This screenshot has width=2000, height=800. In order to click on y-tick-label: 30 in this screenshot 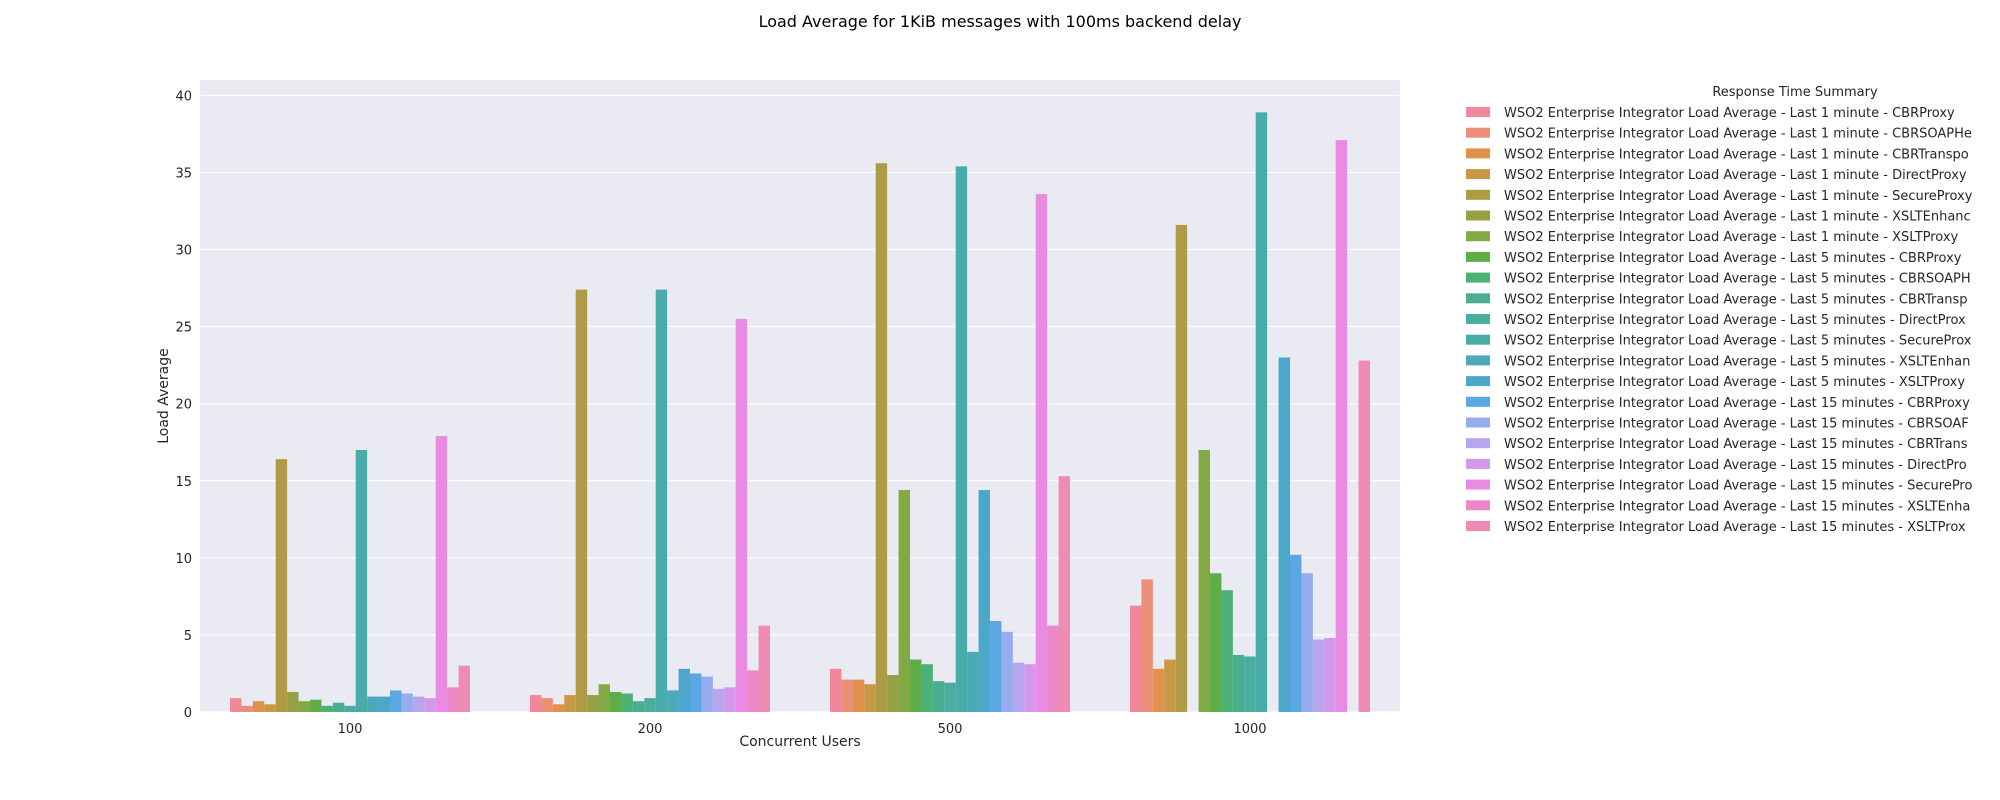, I will do `click(183, 251)`.